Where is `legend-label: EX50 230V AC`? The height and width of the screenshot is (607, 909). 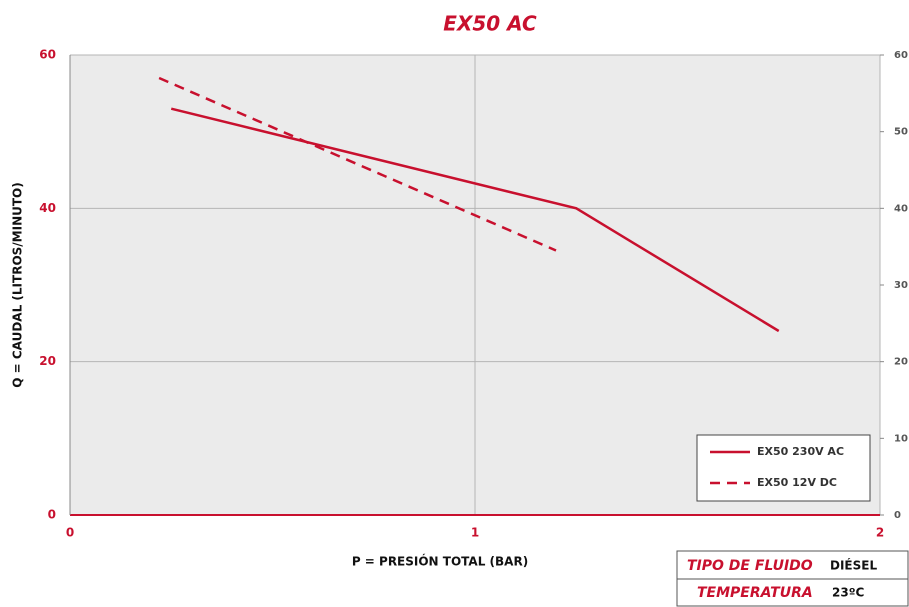 legend-label: EX50 230V AC is located at coordinates (800, 451).